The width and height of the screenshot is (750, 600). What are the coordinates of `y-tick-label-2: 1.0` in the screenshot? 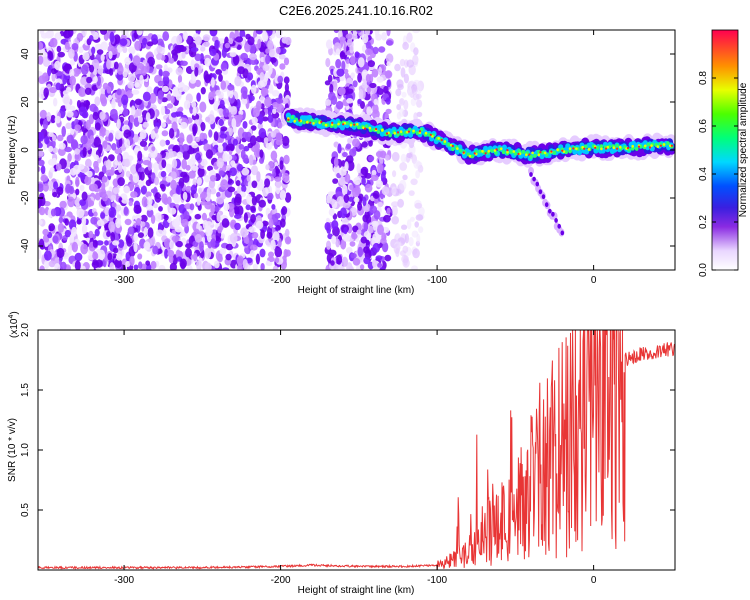 It's located at (25, 450).